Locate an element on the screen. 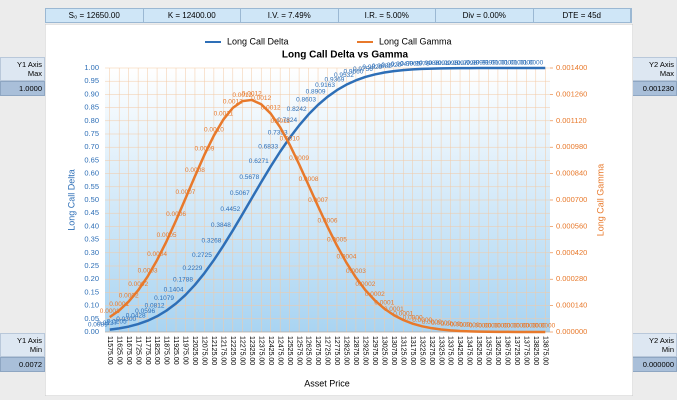 The image size is (677, 400). x-tick-label: 13275.00 is located at coordinates (431, 350).